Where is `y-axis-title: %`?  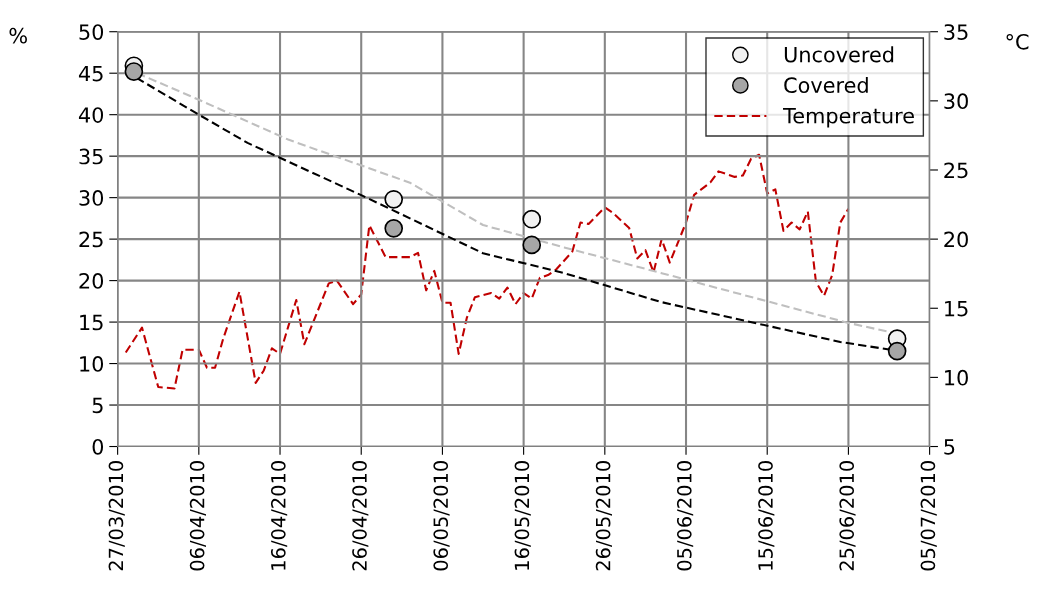
y-axis-title: % is located at coordinates (18, 35).